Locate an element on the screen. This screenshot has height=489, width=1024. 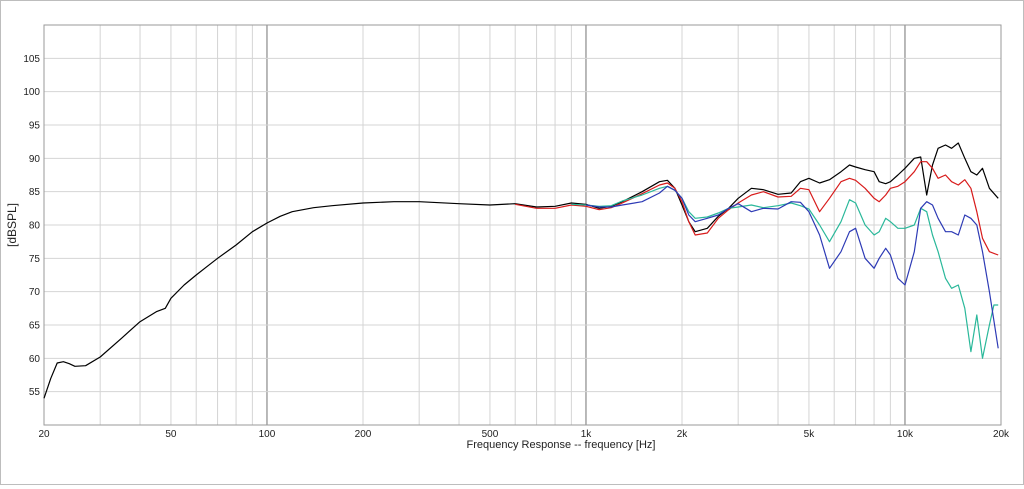
x-tick-labels: 20 50 100 200 500 1k 2k 5k 10k 20k is located at coordinates (524, 434).